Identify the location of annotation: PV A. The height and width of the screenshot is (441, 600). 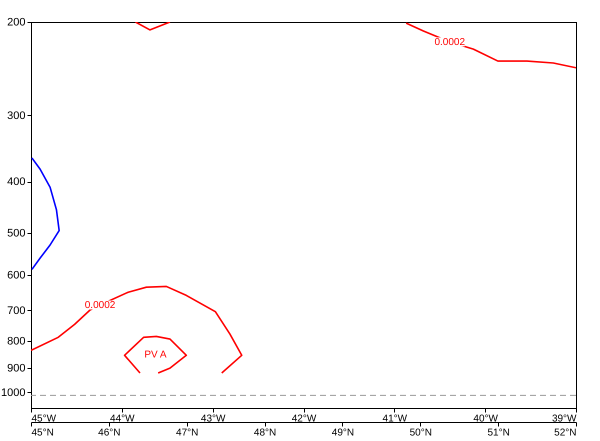
(155, 355).